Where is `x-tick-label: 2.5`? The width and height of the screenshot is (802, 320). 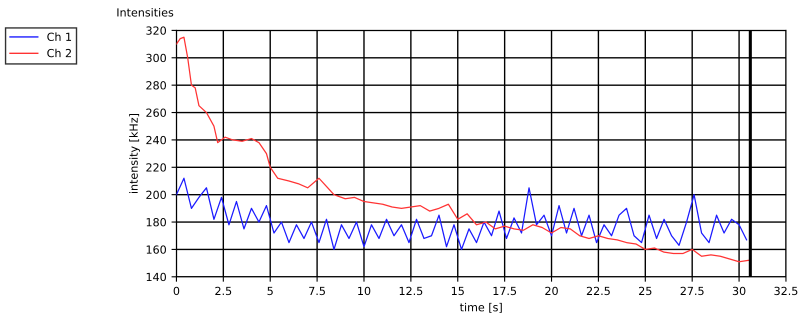 x-tick-label: 2.5 is located at coordinates (223, 291).